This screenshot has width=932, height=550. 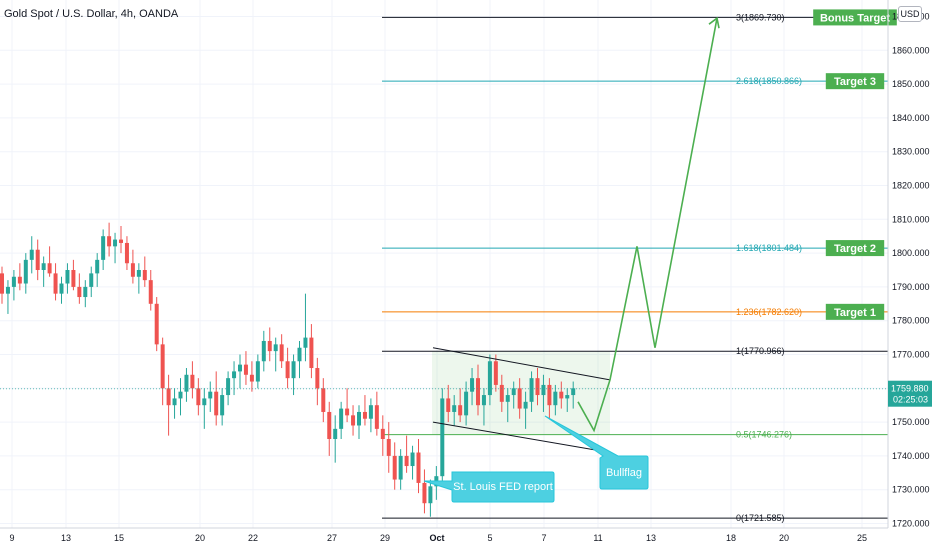 I want to click on x-tick-label: 27, so click(x=332, y=538).